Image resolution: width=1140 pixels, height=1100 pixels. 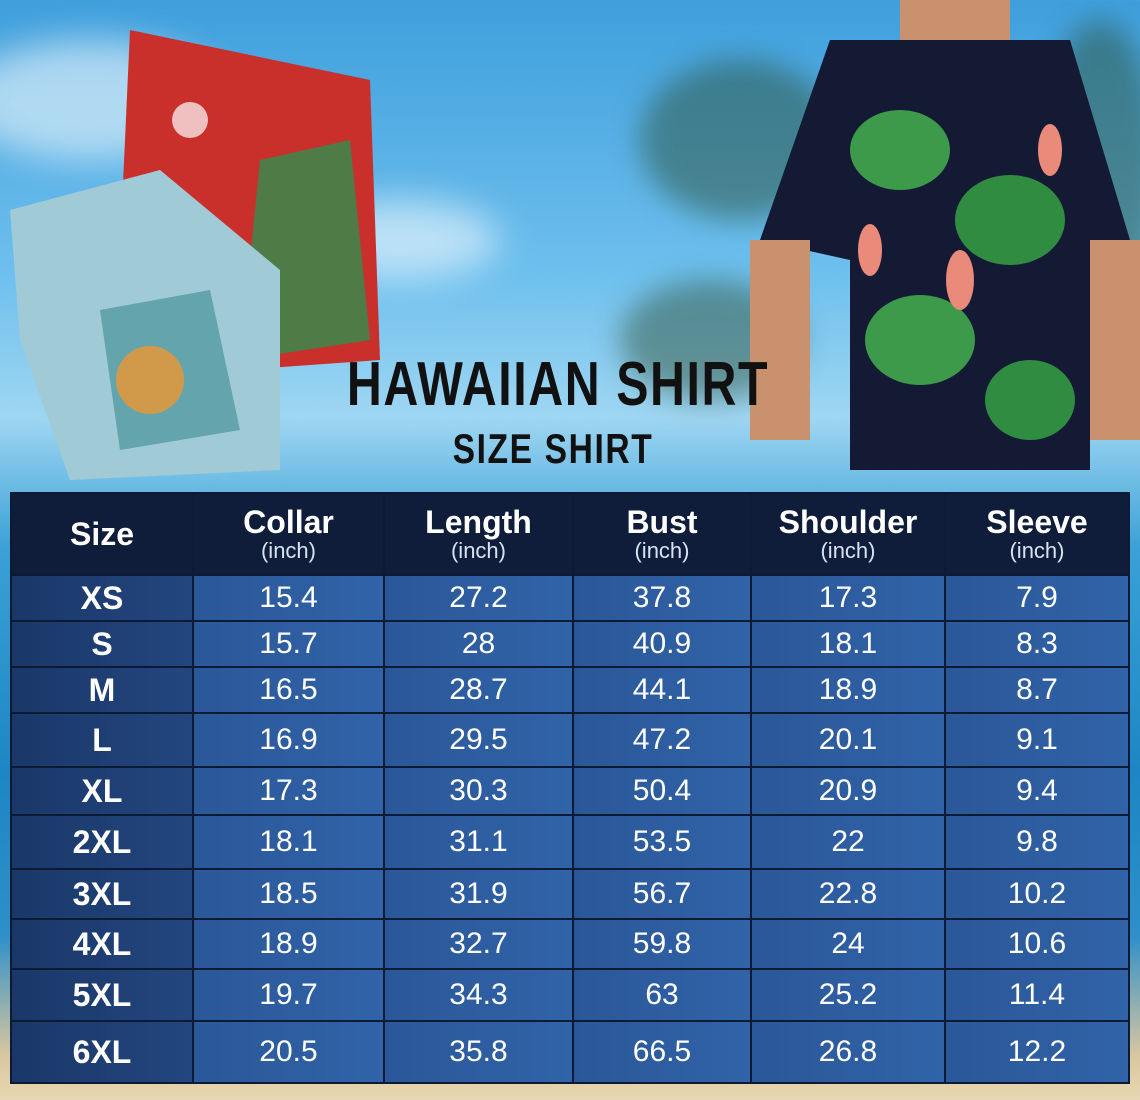 What do you see at coordinates (1037, 740) in the screenshot?
I see `cell-sleeve: 9.1` at bounding box center [1037, 740].